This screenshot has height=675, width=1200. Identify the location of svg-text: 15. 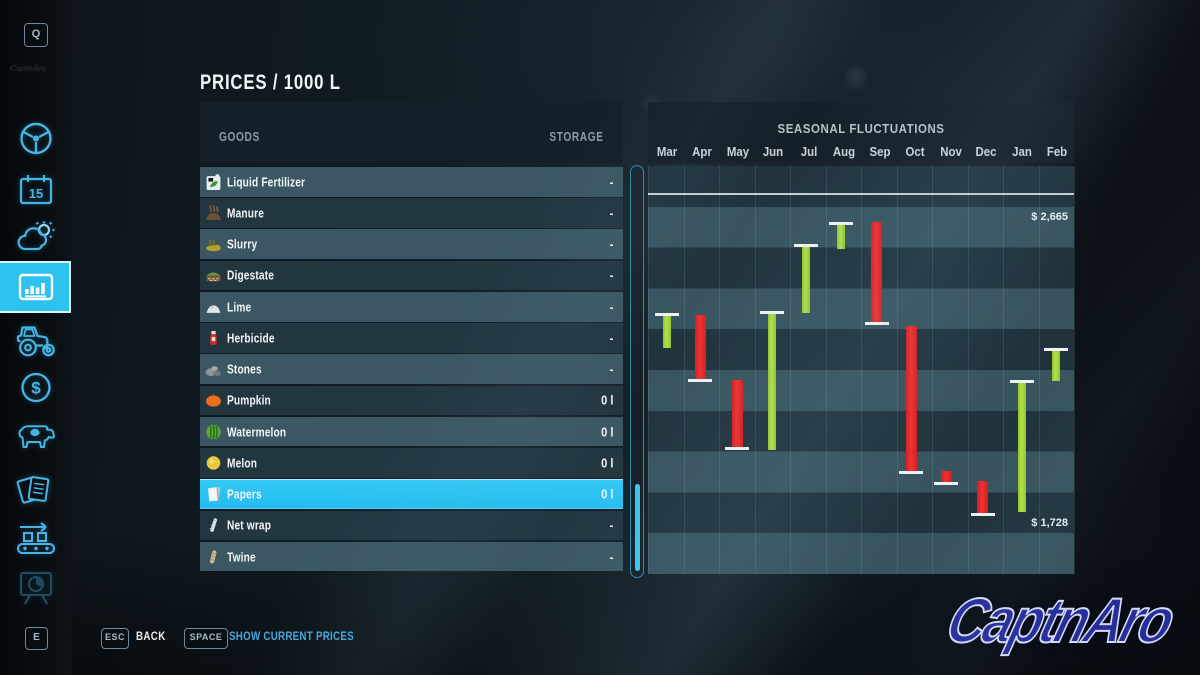
(36, 193).